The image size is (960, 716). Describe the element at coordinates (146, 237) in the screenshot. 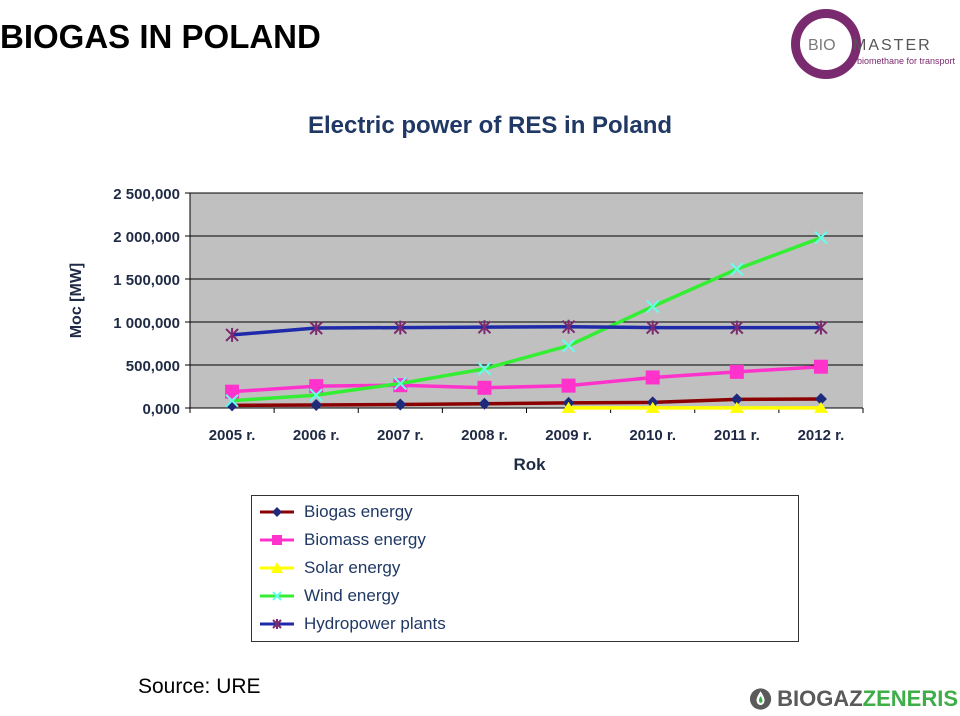

I see `y-tick-label: 2 000,000` at that location.